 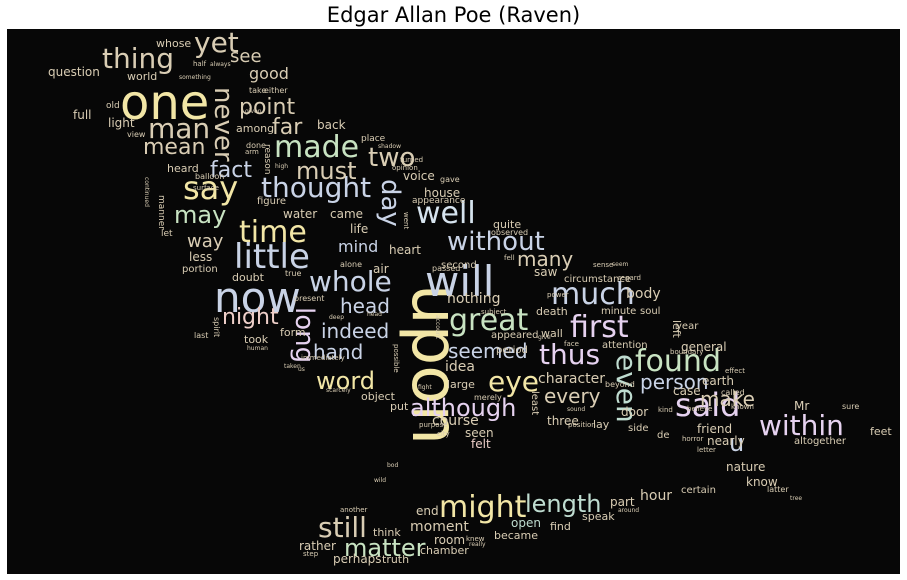 I want to click on word-seemed: seemed, so click(x=488, y=351).